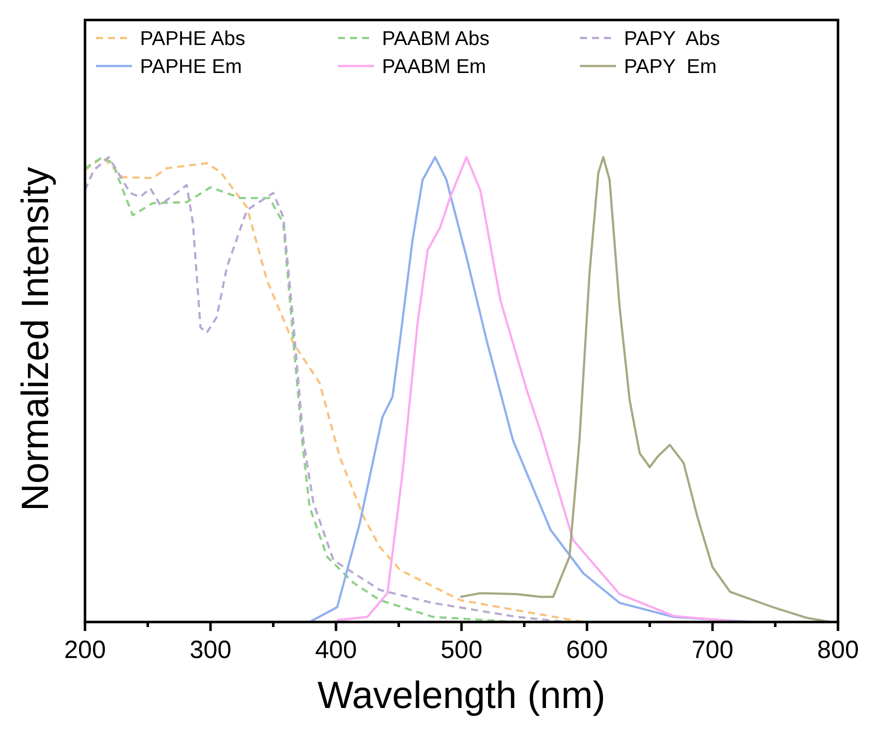 The image size is (876, 747). What do you see at coordinates (672, 39) in the screenshot?
I see `legend-label: PAPY Abs` at bounding box center [672, 39].